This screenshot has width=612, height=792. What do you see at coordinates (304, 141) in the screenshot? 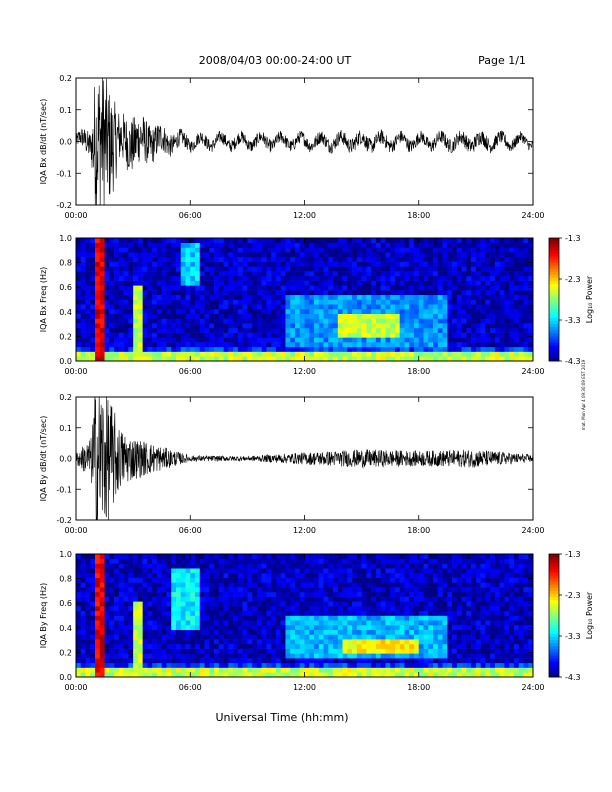
I see `series-line` at bounding box center [304, 141].